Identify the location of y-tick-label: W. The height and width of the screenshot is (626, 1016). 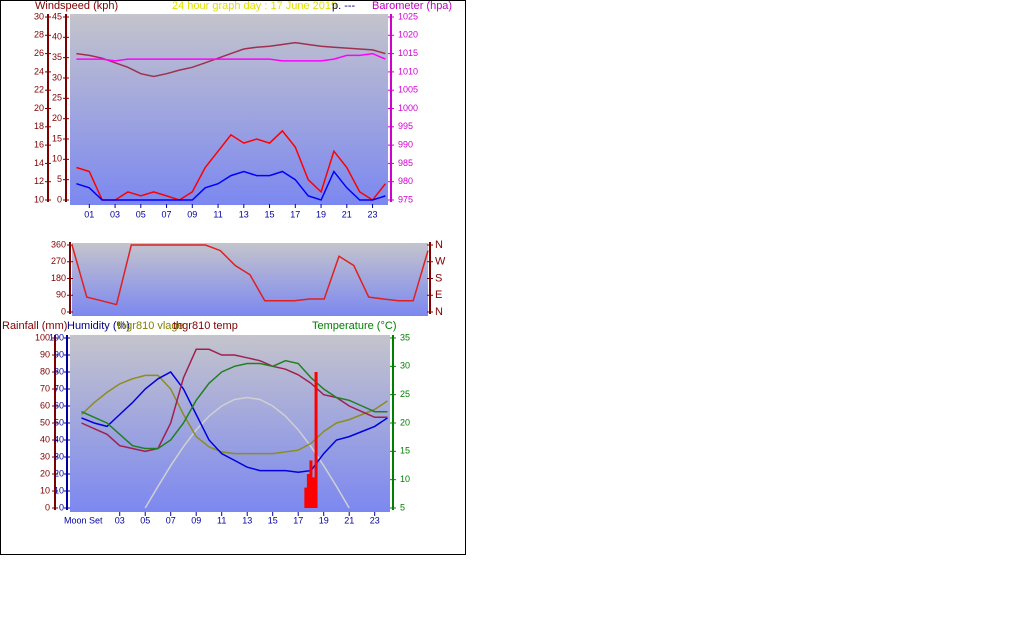
(440, 262).